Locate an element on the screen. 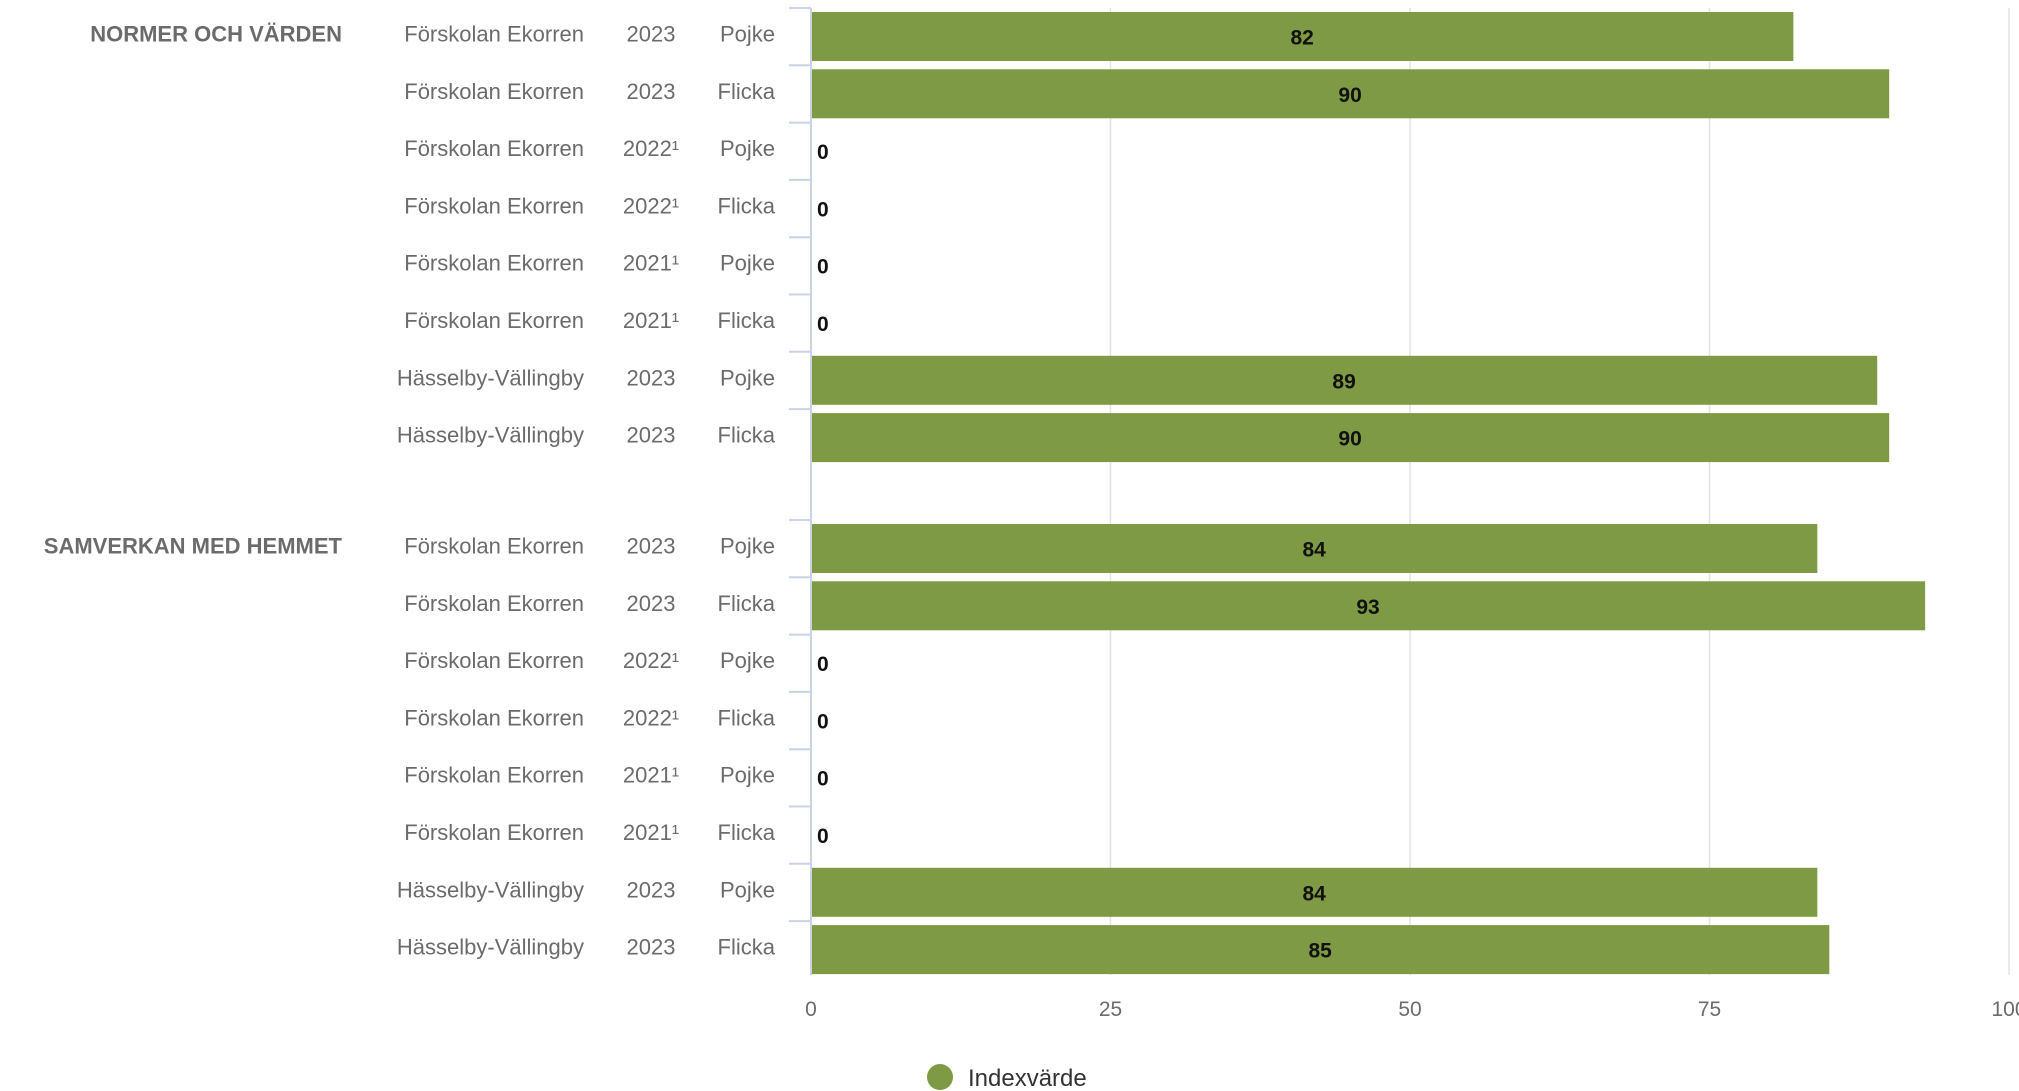 This screenshot has height=1091, width=2019. x-tick-label: 0 is located at coordinates (811, 1009).